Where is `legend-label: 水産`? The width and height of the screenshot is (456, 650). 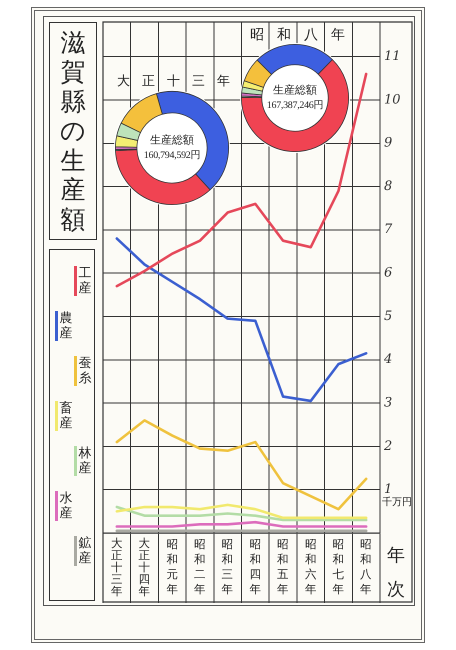 legend-label: 水産 is located at coordinates (66, 506).